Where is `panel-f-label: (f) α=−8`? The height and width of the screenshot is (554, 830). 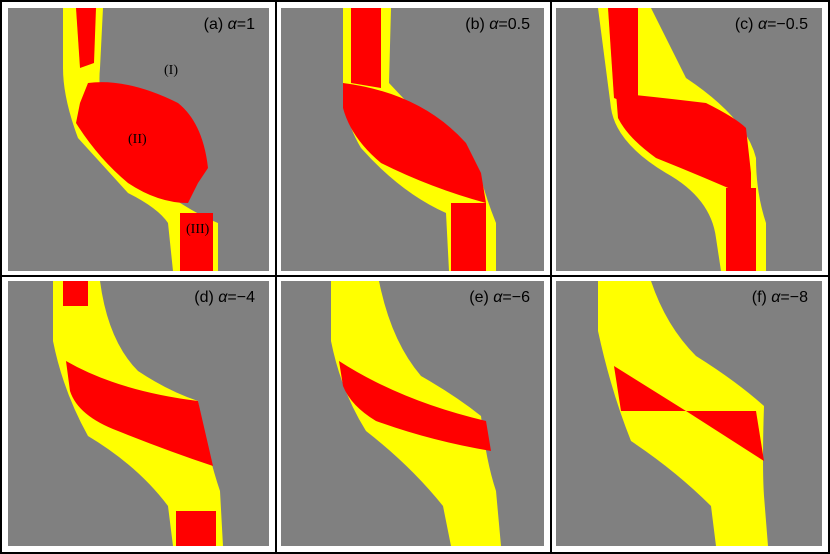 panel-f-label: (f) α=−8 is located at coordinates (779, 297).